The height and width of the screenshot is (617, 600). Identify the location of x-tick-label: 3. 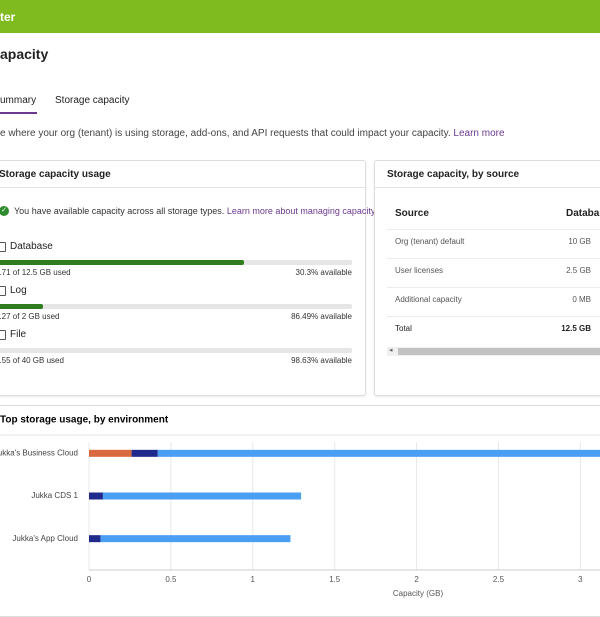
(580, 579).